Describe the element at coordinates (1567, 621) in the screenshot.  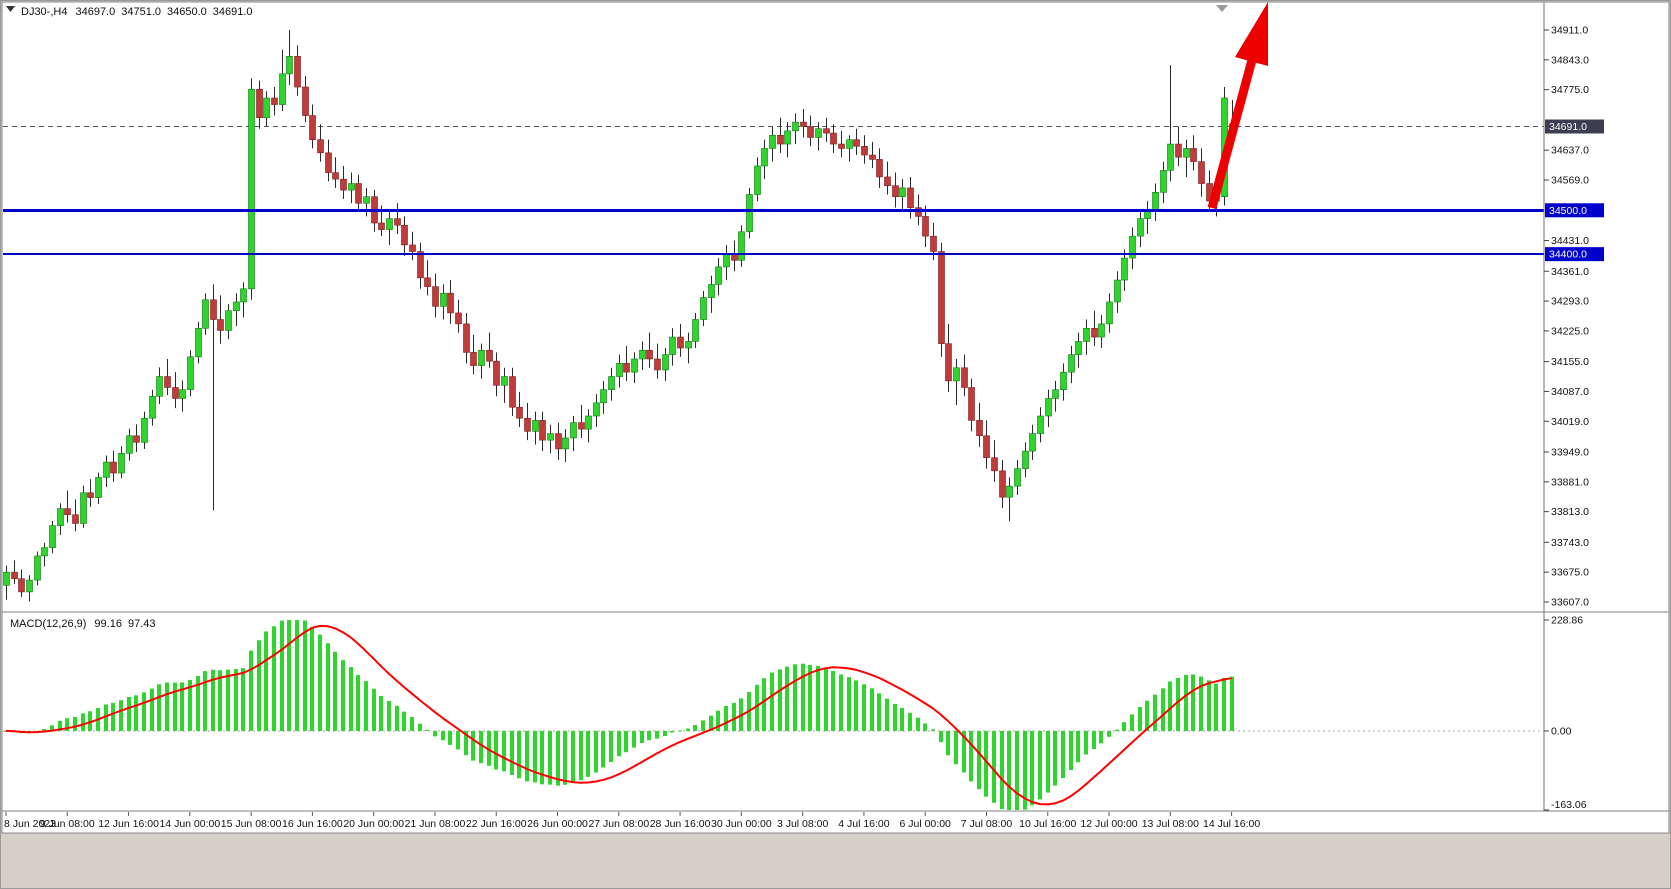
I see `macd-axis-label: 228.86` at that location.